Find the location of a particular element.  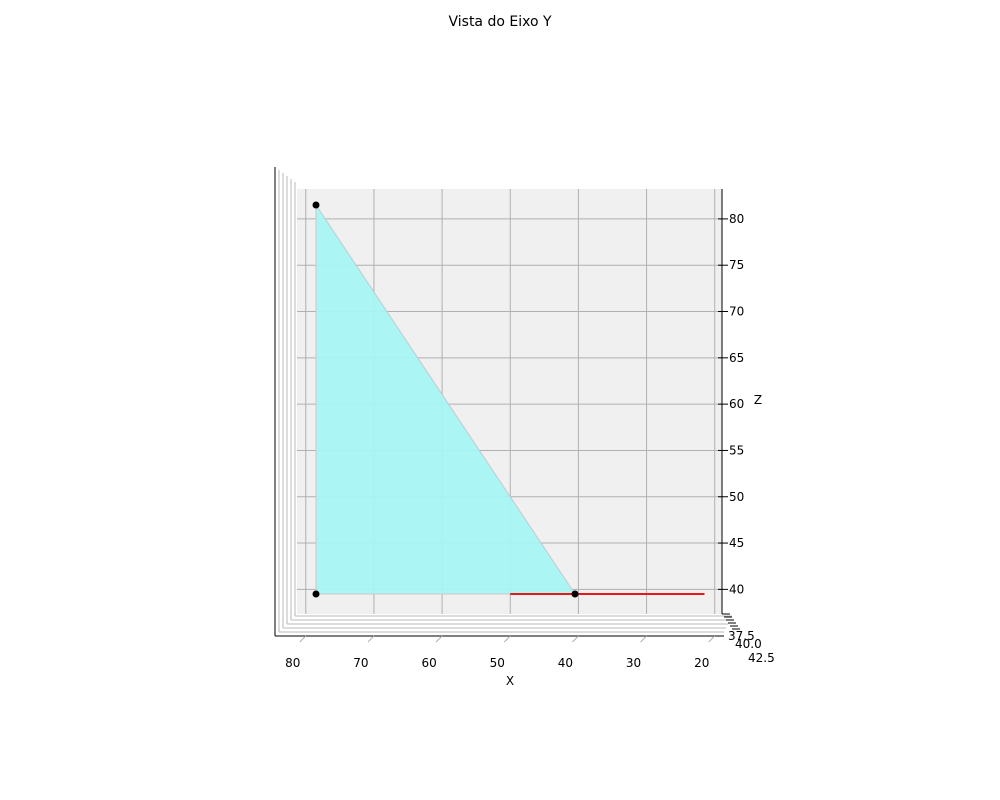

x-tick-label: 80 is located at coordinates (292, 663).